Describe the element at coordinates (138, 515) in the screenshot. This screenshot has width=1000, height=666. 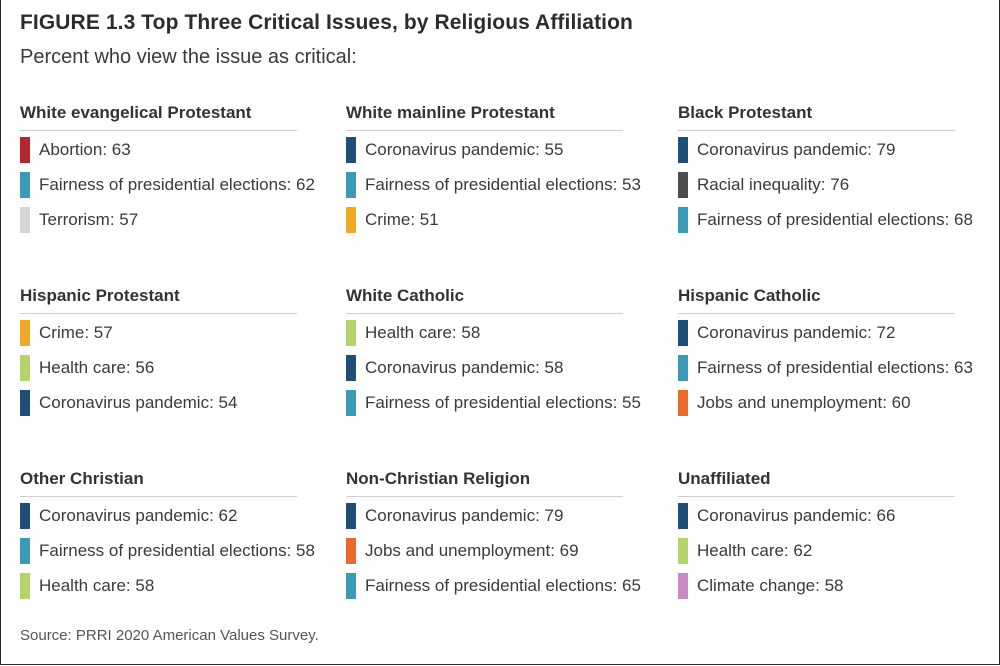
I see `issue-label: Coronavirus pandemic: 62` at that location.